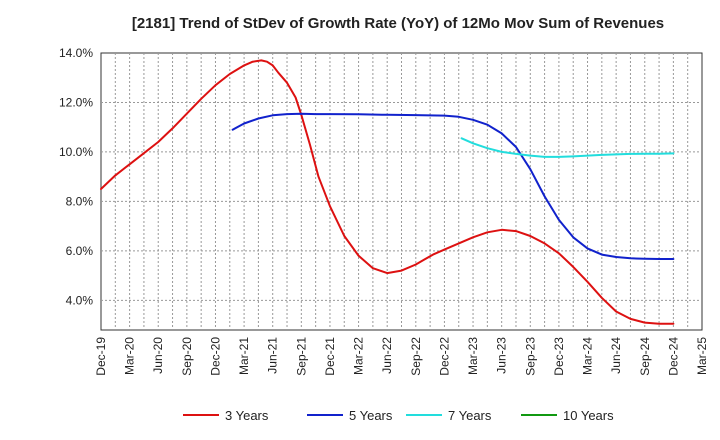  Describe the element at coordinates (702, 356) in the screenshot. I see `x-tick-label: Mar-25` at that location.